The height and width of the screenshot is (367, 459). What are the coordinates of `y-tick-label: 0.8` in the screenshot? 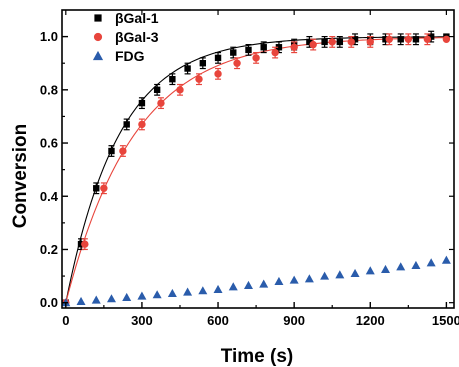 It's located at (49, 89).